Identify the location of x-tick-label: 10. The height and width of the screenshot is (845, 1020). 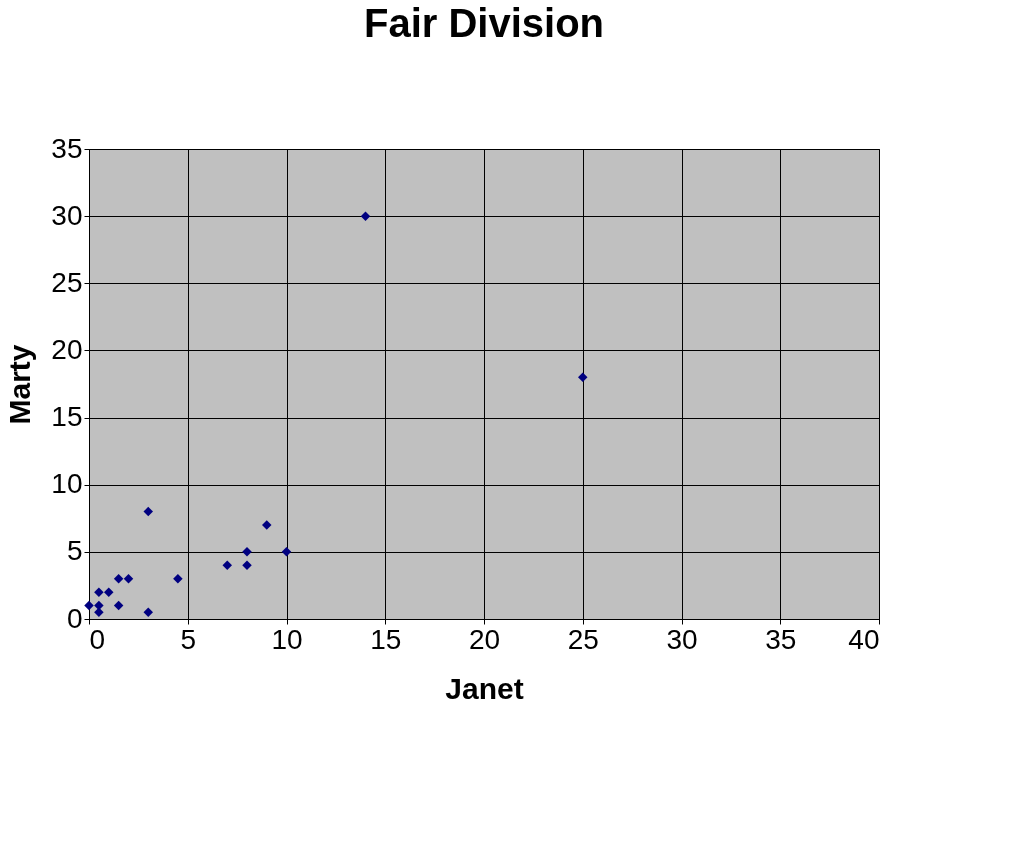
(287, 639).